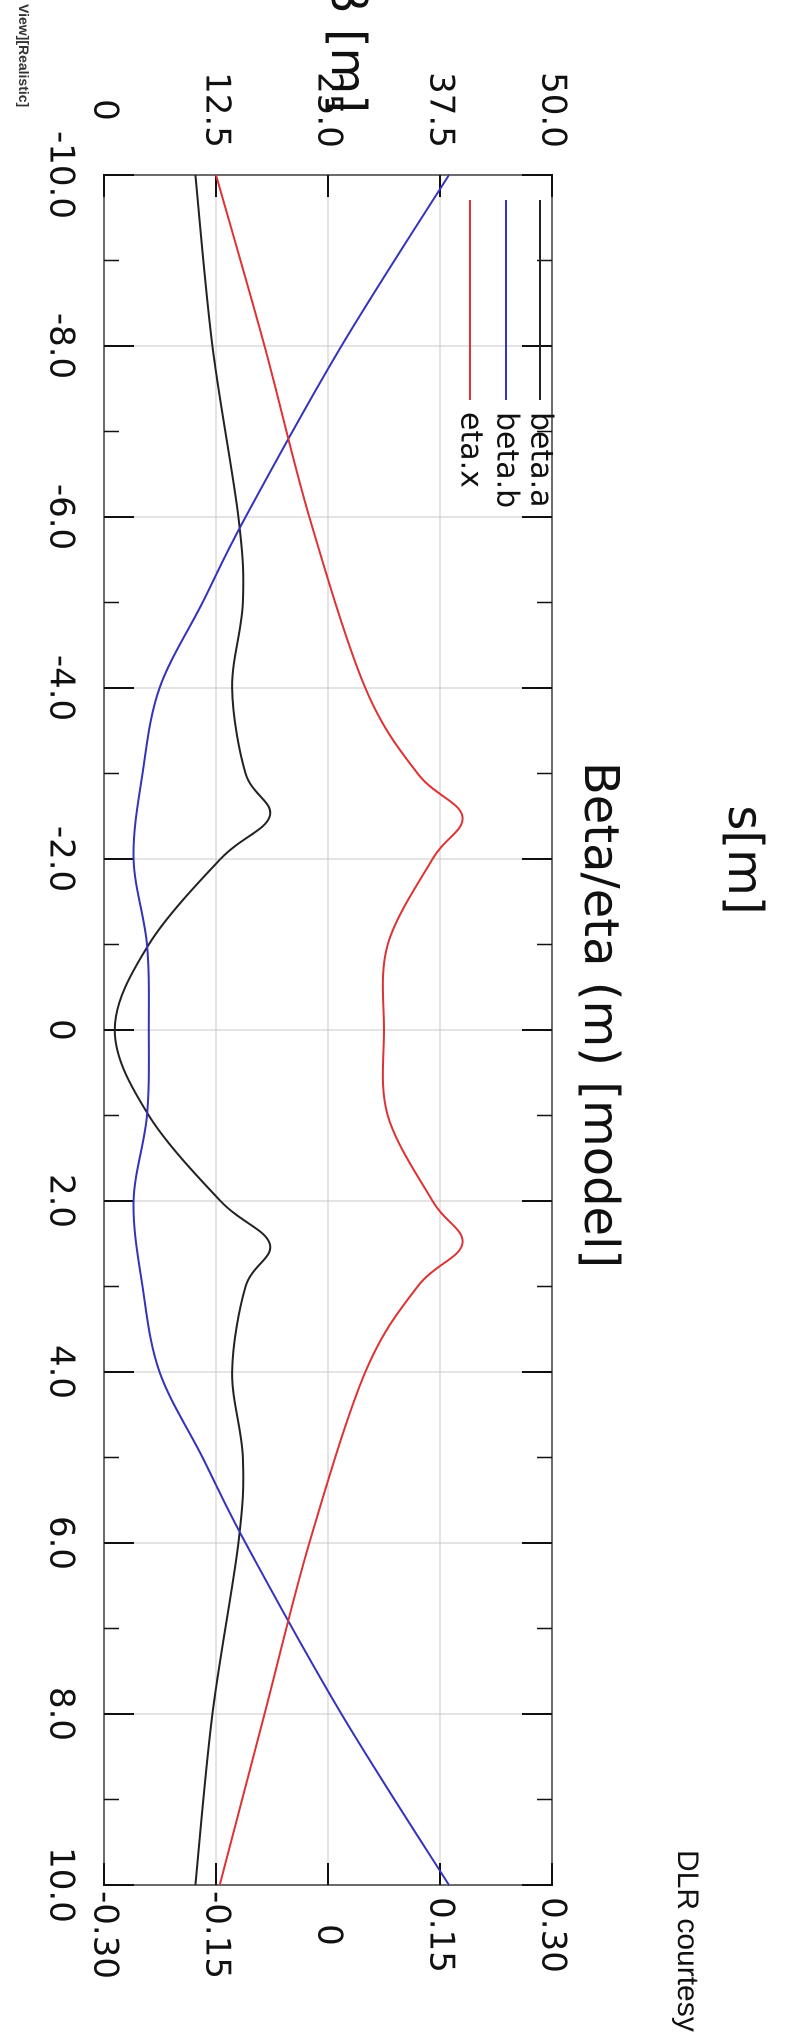 The image size is (799, 2032). Describe the element at coordinates (62, 1372) in the screenshot. I see `x-tick-label: 4.0` at that location.